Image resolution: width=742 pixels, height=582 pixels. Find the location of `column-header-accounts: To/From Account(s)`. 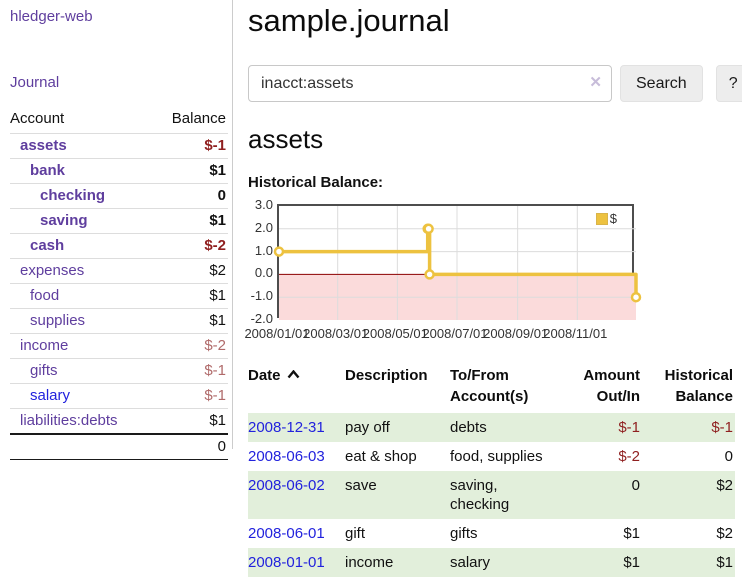

column-header-accounts: To/From Account(s) is located at coordinates (489, 386).